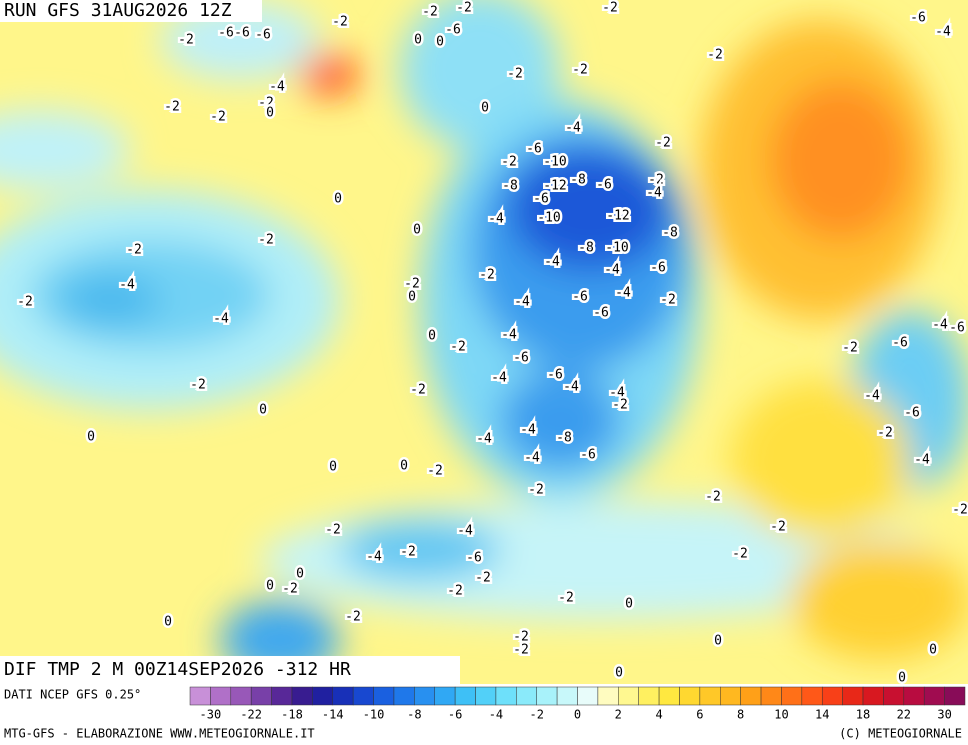  What do you see at coordinates (904, 715) in the screenshot?
I see `colorbar-tick-label: 22` at bounding box center [904, 715].